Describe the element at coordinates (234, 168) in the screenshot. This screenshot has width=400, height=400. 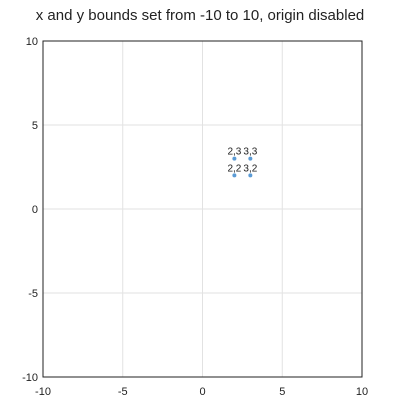
I see `data-point-label: 2,2` at that location.